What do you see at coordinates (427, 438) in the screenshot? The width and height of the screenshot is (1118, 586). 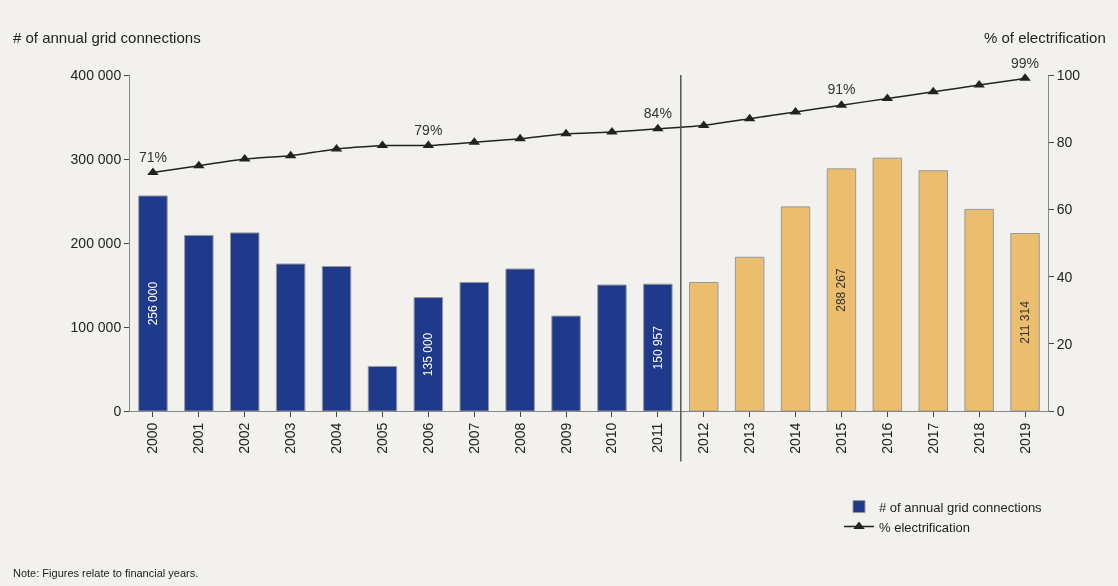 I see `x-tick-label: 2006` at bounding box center [427, 438].